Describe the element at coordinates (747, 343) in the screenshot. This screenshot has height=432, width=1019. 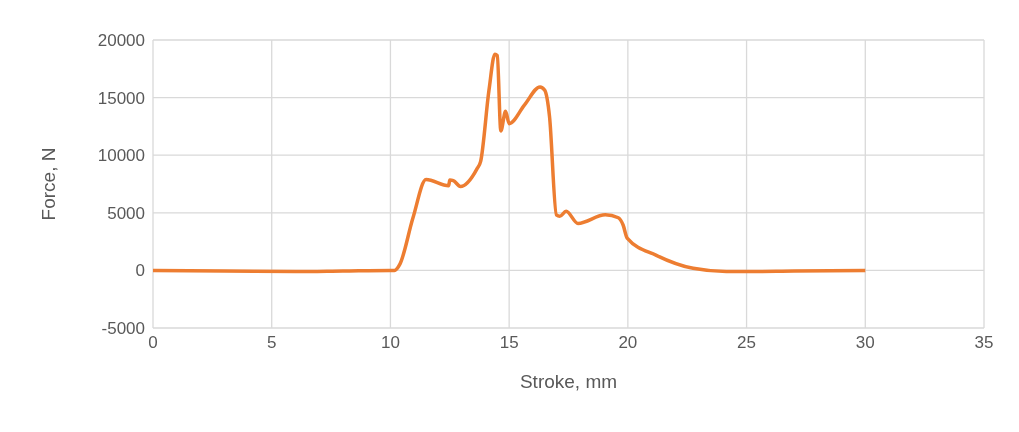
I see `x-tick-label: 25` at that location.